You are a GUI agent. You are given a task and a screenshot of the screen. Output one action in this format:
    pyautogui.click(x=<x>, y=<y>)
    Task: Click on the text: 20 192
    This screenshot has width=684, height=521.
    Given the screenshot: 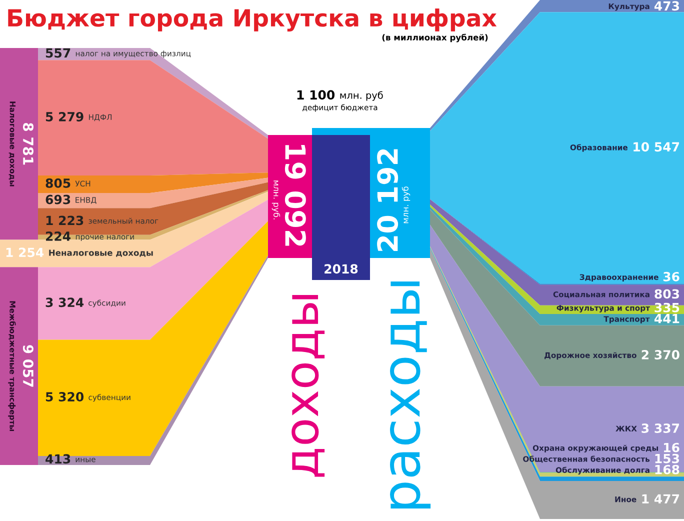 What is the action you would take?
    pyautogui.click(x=387, y=200)
    